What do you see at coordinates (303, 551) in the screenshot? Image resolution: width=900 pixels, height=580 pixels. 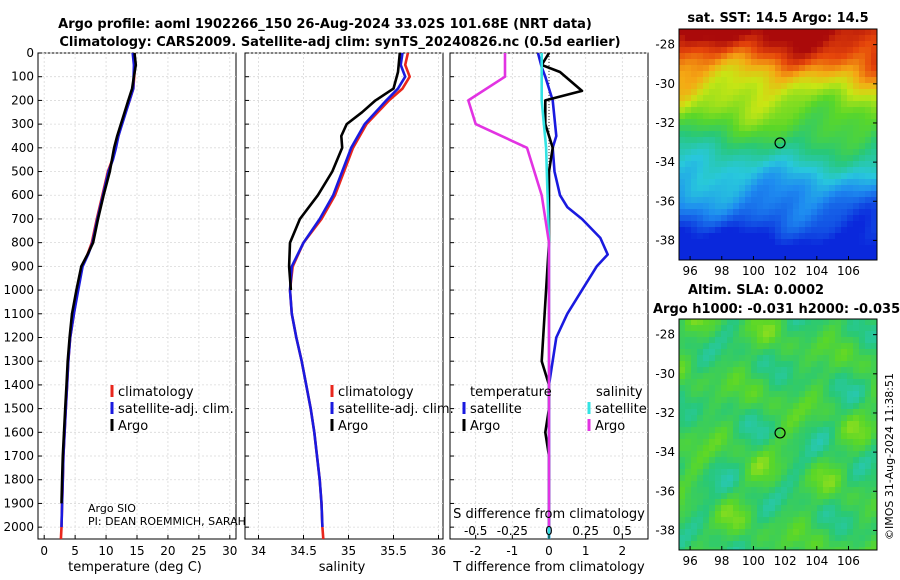 I see `x-tick-label: 34.5` at bounding box center [303, 551].